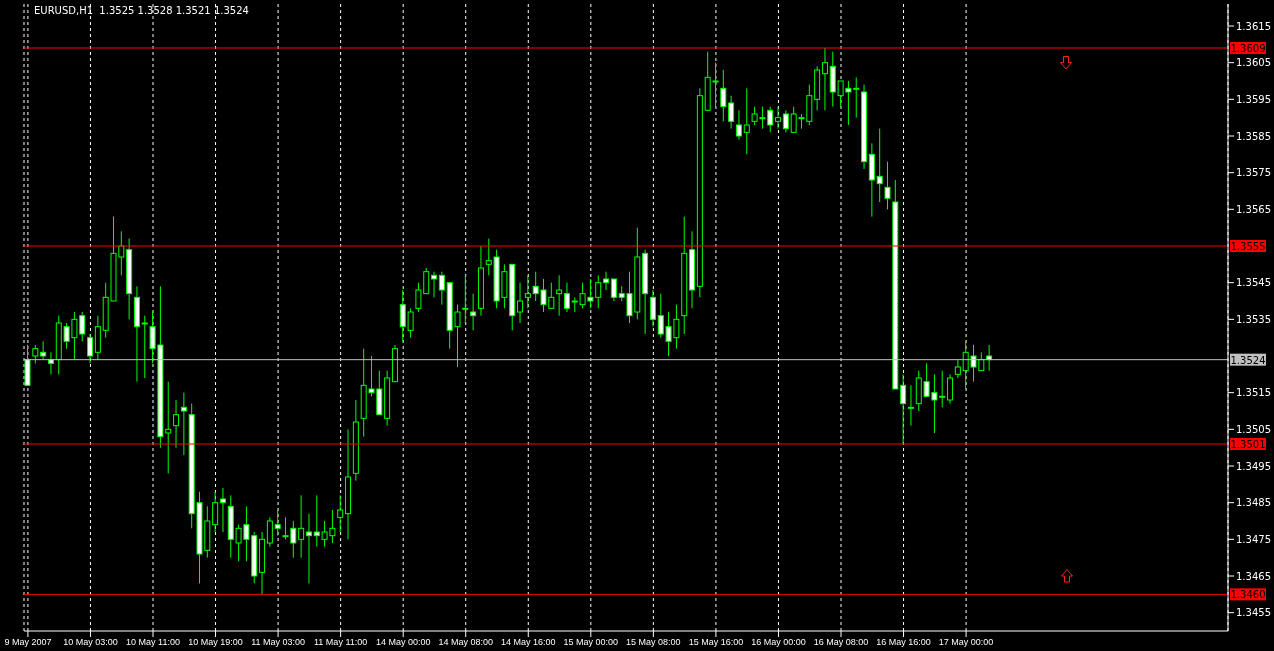 This screenshot has height=651, width=1274. I want to click on x-tick-label: 14 May 08:00, so click(465, 642).